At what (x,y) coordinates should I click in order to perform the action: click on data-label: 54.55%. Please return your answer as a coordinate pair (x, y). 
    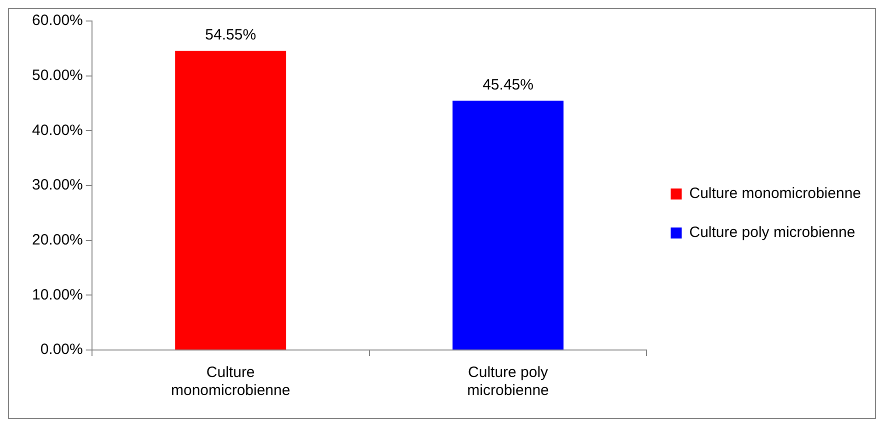
    Looking at the image, I should click on (230, 35).